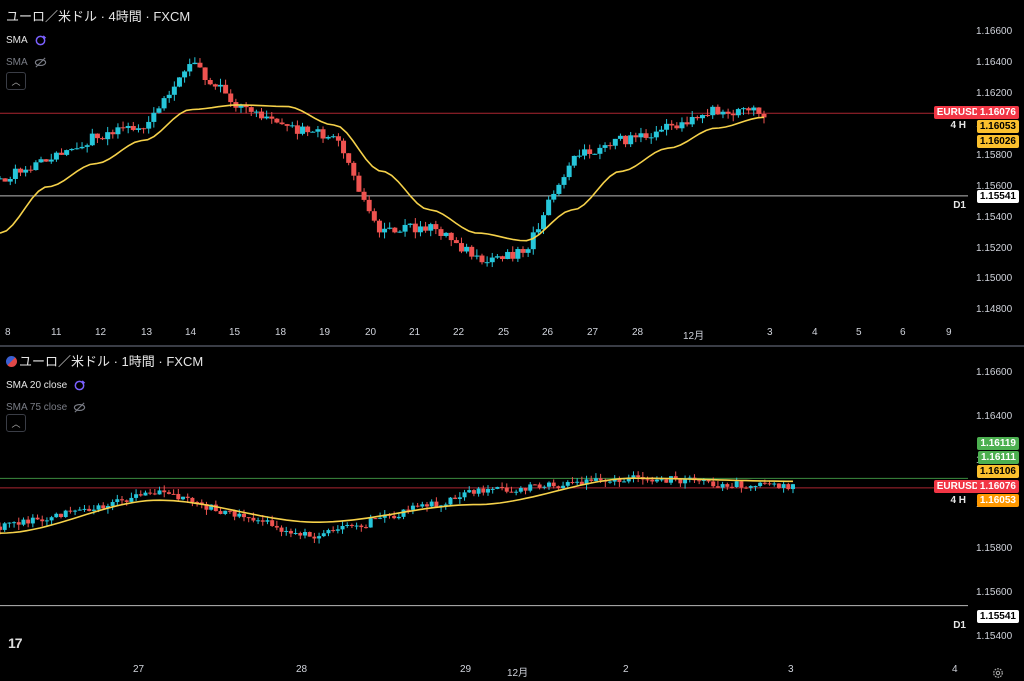 The width and height of the screenshot is (1024, 681). What do you see at coordinates (40, 62) in the screenshot?
I see `eye-hidden-icon` at bounding box center [40, 62].